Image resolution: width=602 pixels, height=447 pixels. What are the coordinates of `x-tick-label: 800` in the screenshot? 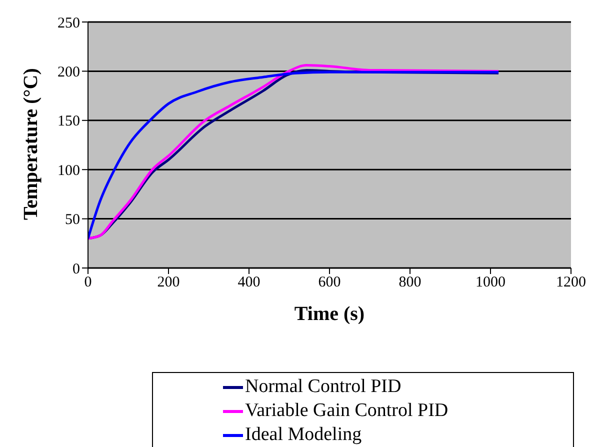 It's located at (410, 282).